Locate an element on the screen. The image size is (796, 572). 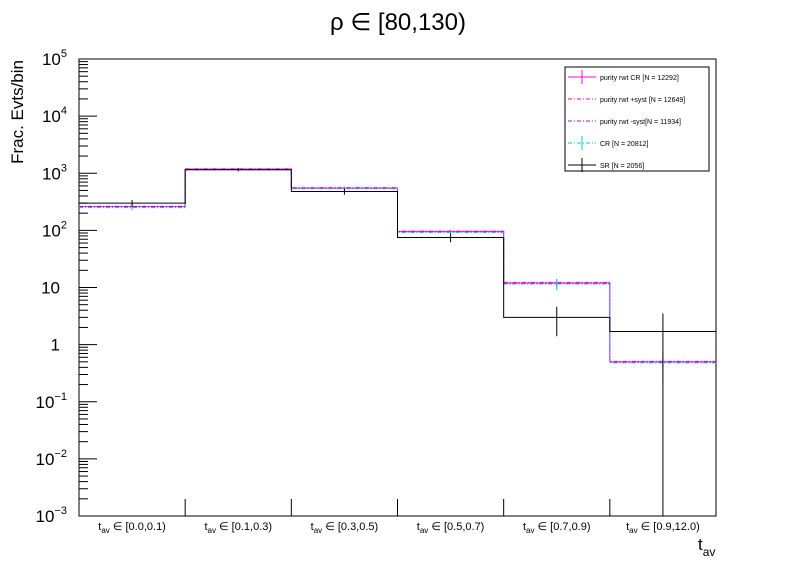
y-axis-label: Frac. Evts/bin is located at coordinates (17, 112).